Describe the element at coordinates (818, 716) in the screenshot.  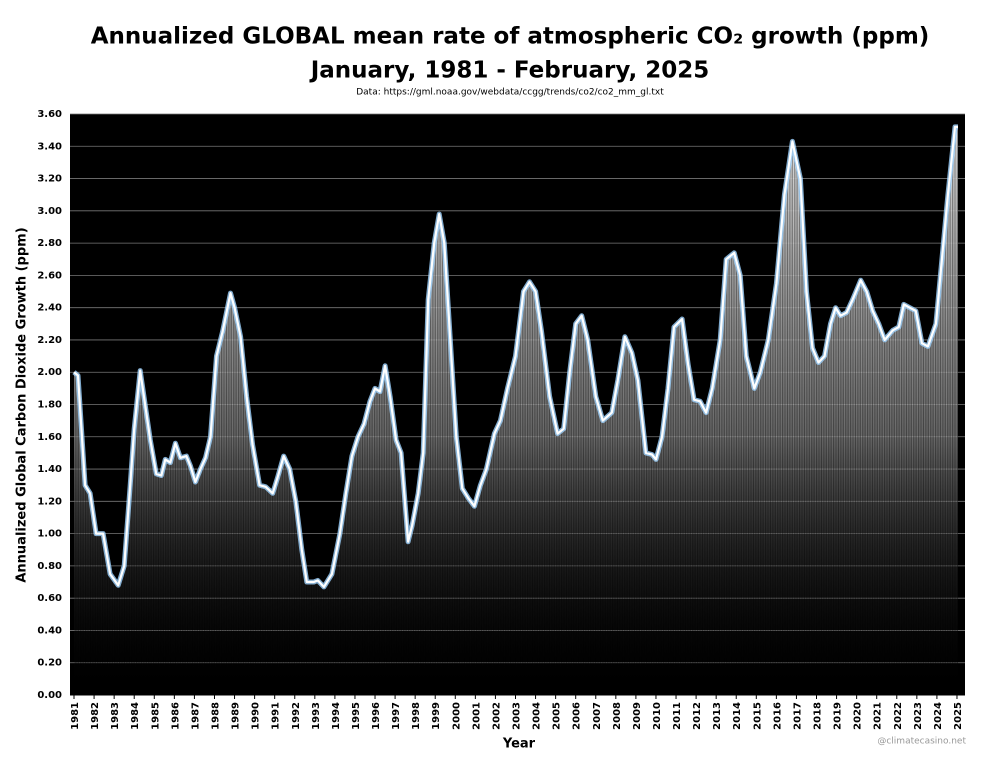
I see `x-tick-label: 2018` at that location.